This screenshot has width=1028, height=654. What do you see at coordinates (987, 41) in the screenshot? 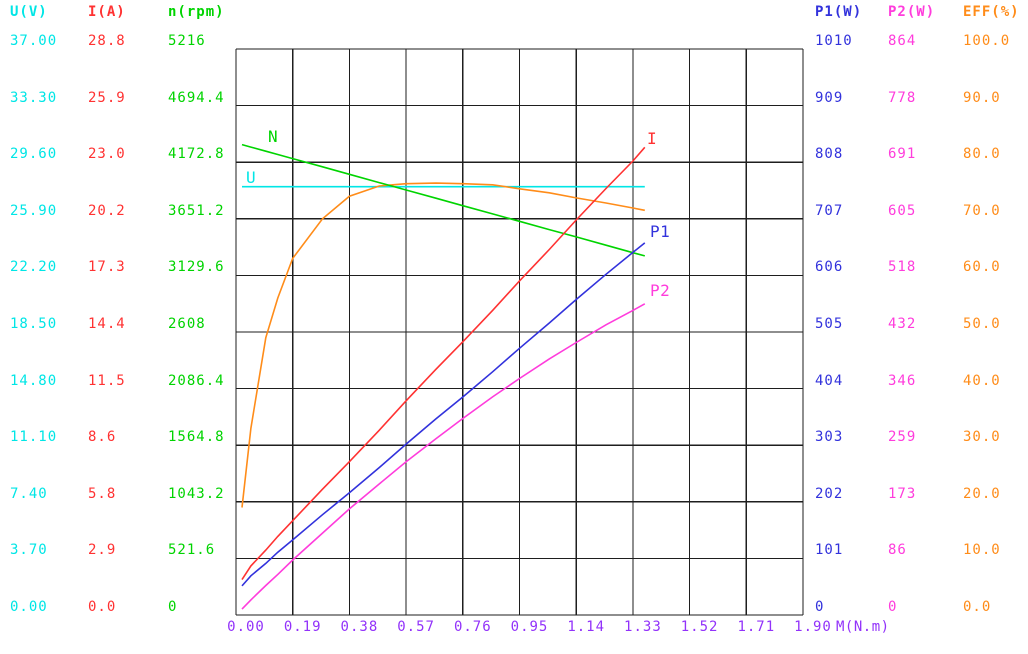
I see `axis-tick-label-EFF: 100.0` at bounding box center [987, 41].